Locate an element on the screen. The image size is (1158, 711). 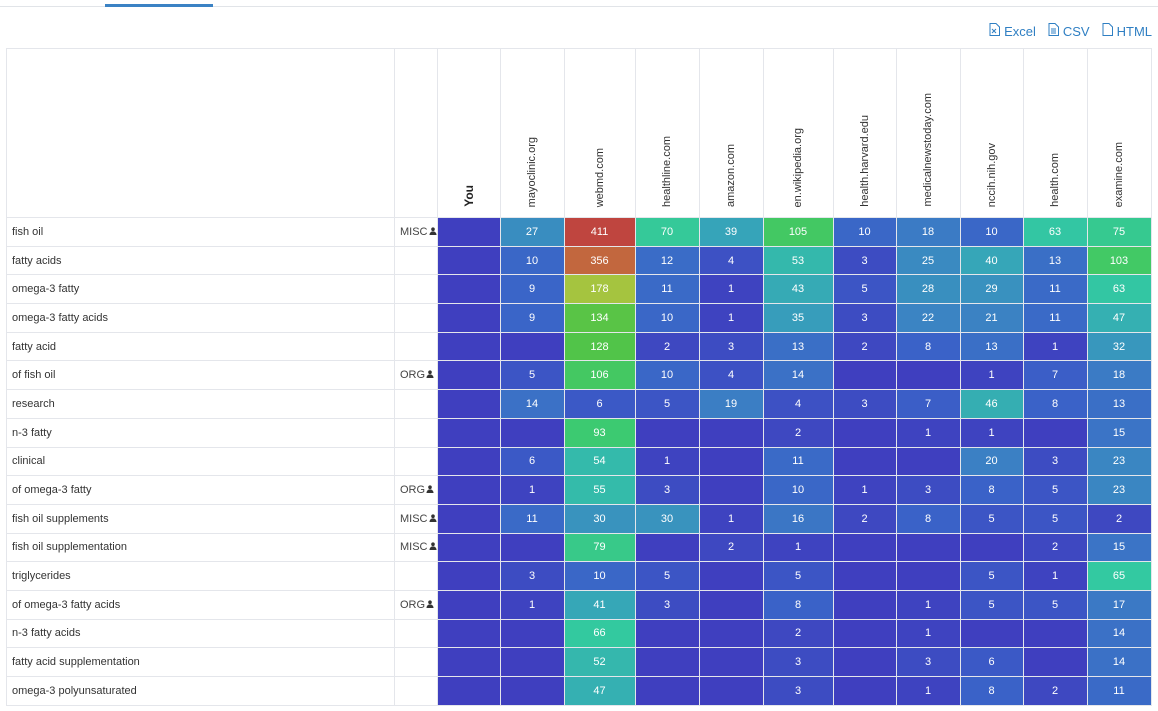
entity-tag-cell: ORG is located at coordinates (416, 375).